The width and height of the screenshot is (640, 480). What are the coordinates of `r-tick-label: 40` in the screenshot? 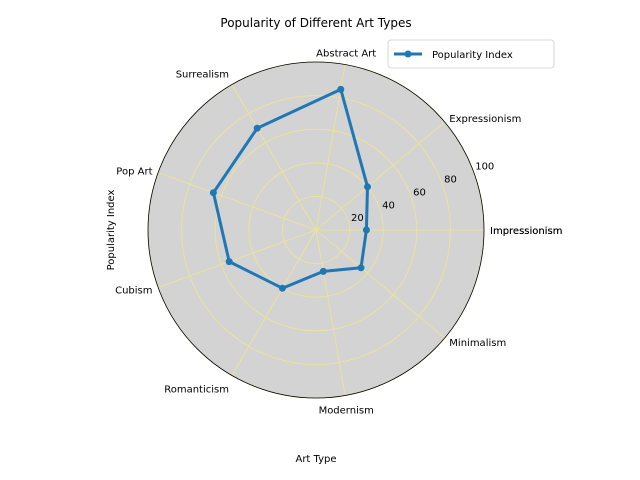 It's located at (388, 205).